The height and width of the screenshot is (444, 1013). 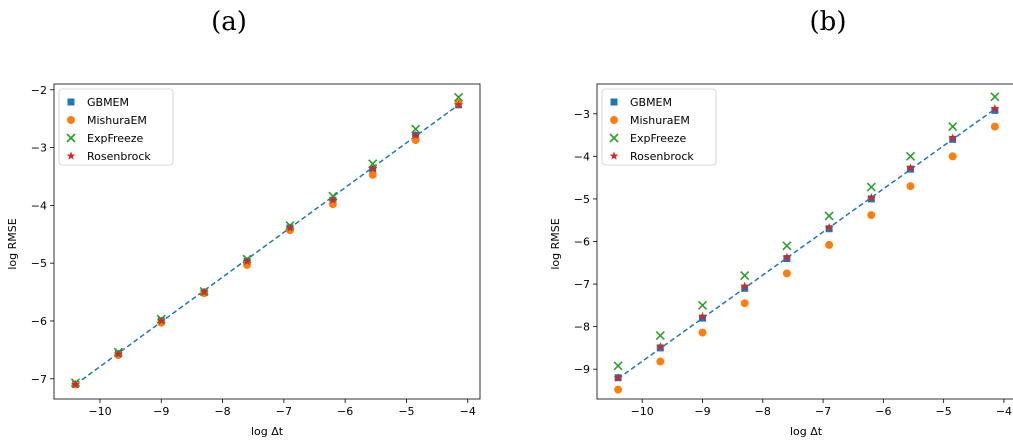 What do you see at coordinates (468, 411) in the screenshot?
I see `panel-a-x-tick-label-6: −4` at bounding box center [468, 411].